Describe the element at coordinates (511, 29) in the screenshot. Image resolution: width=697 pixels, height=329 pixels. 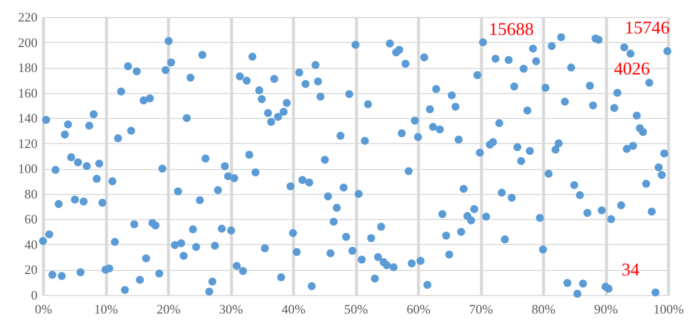
I see `annotation: 15688` at that location.